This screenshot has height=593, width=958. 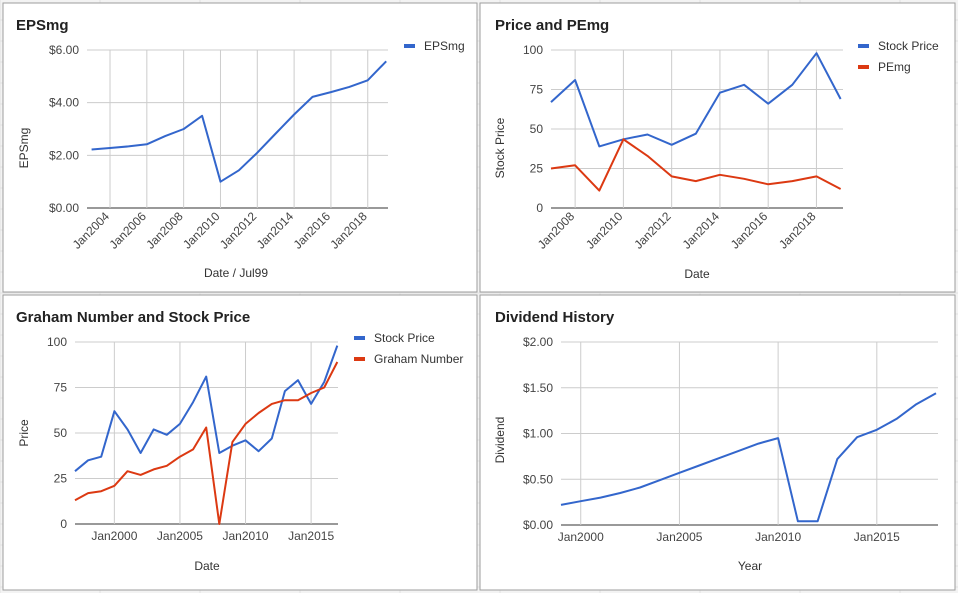 I want to click on legend-label: PEmg, so click(x=894, y=67).